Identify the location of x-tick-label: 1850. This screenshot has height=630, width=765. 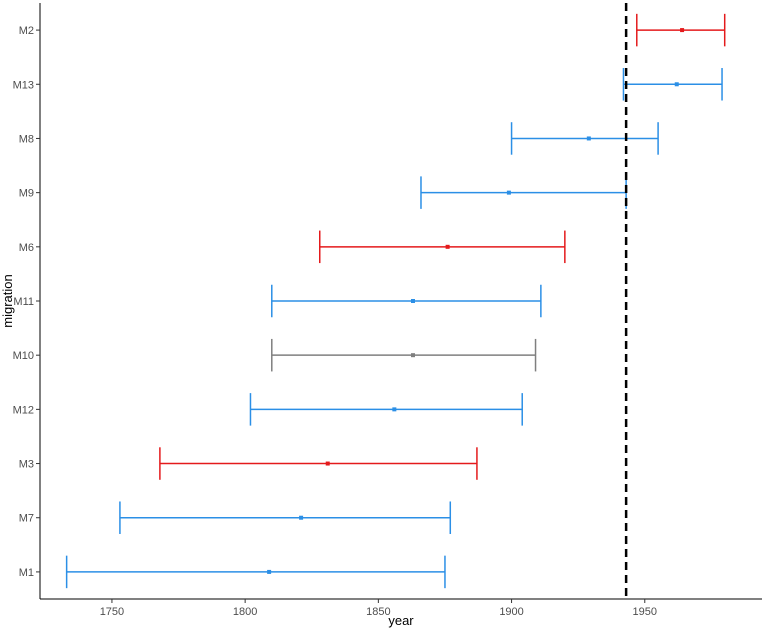
(378, 612).